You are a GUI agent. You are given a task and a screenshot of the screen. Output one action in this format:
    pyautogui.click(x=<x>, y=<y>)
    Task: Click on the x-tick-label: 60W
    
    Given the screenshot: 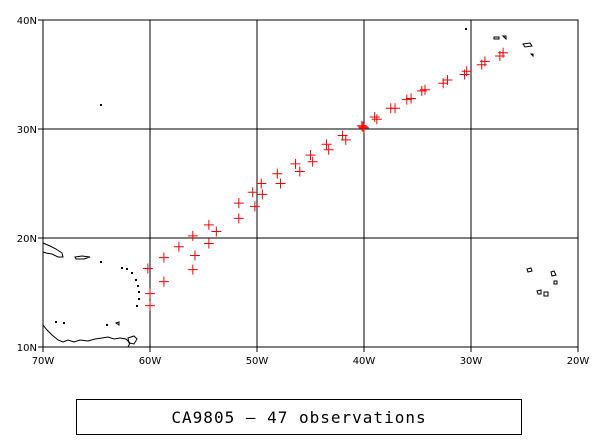 What is the action you would take?
    pyautogui.click(x=150, y=361)
    